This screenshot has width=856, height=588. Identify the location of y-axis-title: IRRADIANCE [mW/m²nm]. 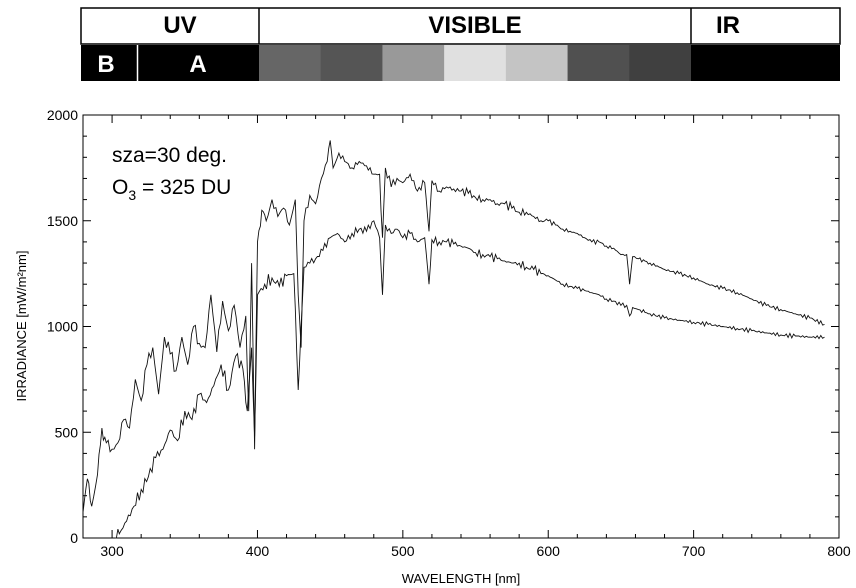
(21, 326).